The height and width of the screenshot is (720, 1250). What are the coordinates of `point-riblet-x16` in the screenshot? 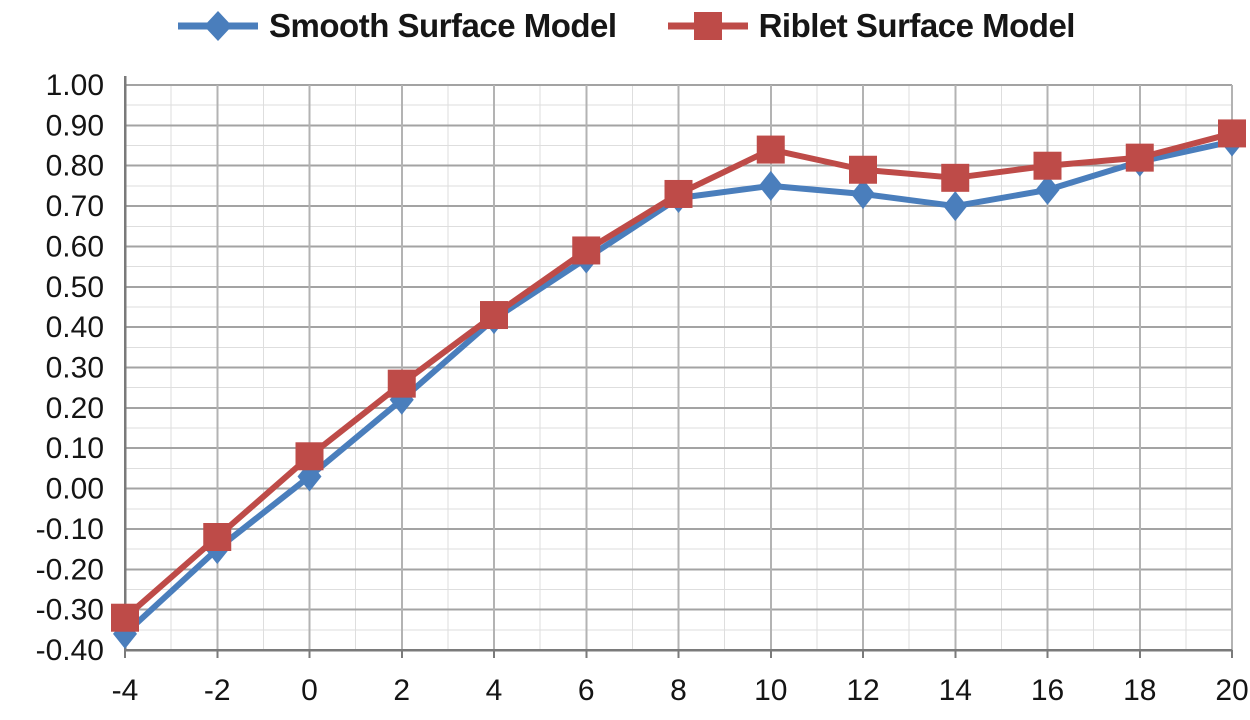 It's located at (1047, 165).